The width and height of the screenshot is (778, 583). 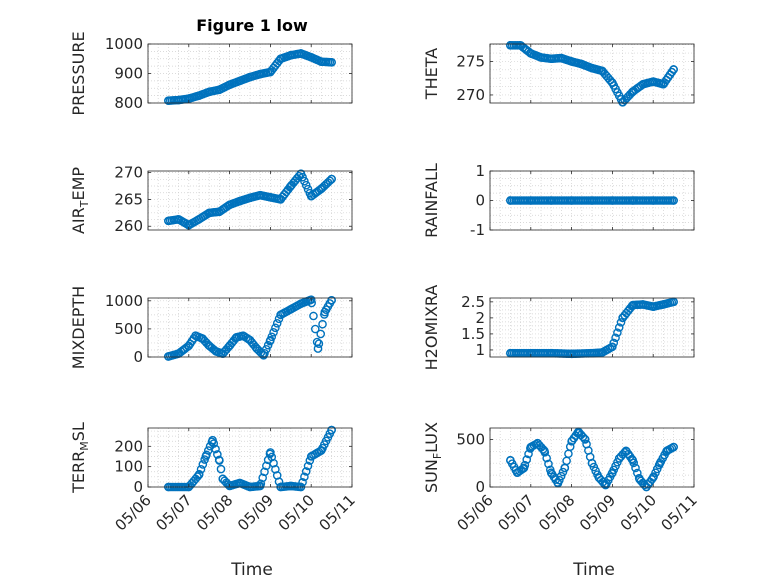 I want to click on y-tick-label: 500, so click(x=128, y=329).